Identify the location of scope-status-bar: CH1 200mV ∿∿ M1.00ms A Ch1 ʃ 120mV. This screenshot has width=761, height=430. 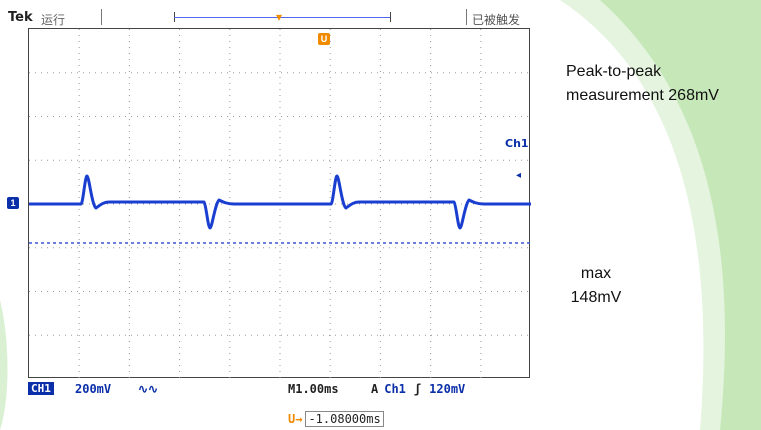
(280, 390).